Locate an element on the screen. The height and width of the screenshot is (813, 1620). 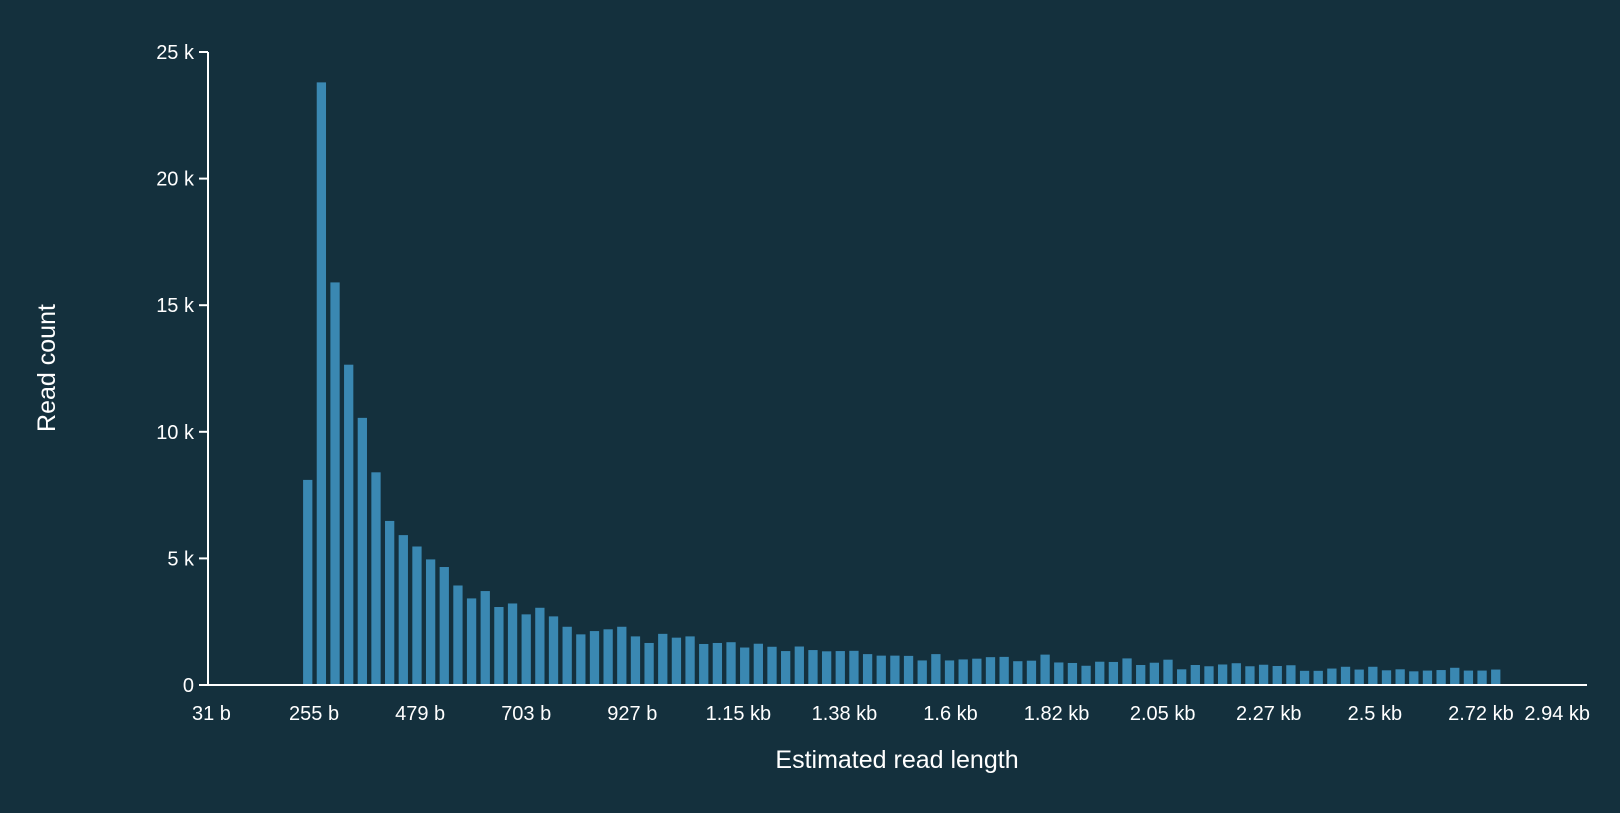
y-axis: 0 5 k 10 k 15 k 20 k 25 k is located at coordinates (182, 369).